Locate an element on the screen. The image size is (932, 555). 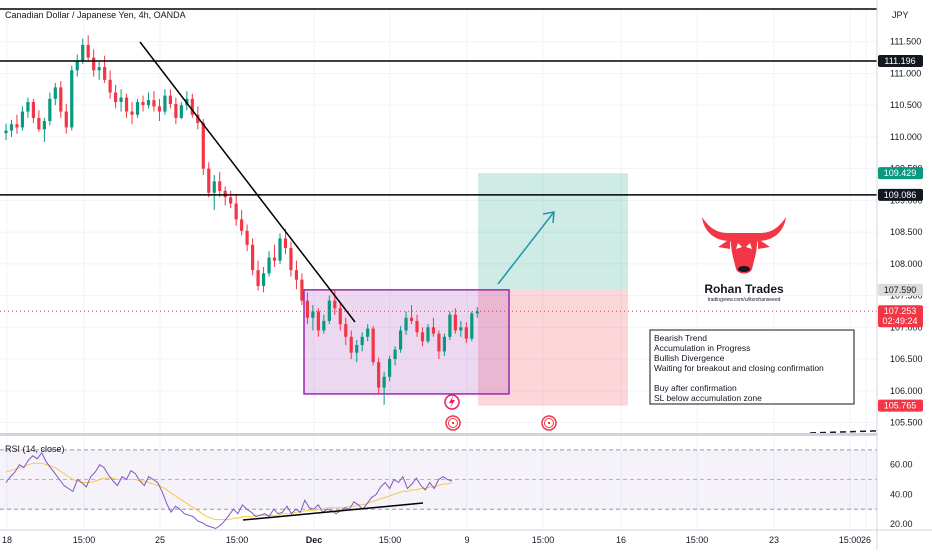
divergence-line is located at coordinates (333, 511).